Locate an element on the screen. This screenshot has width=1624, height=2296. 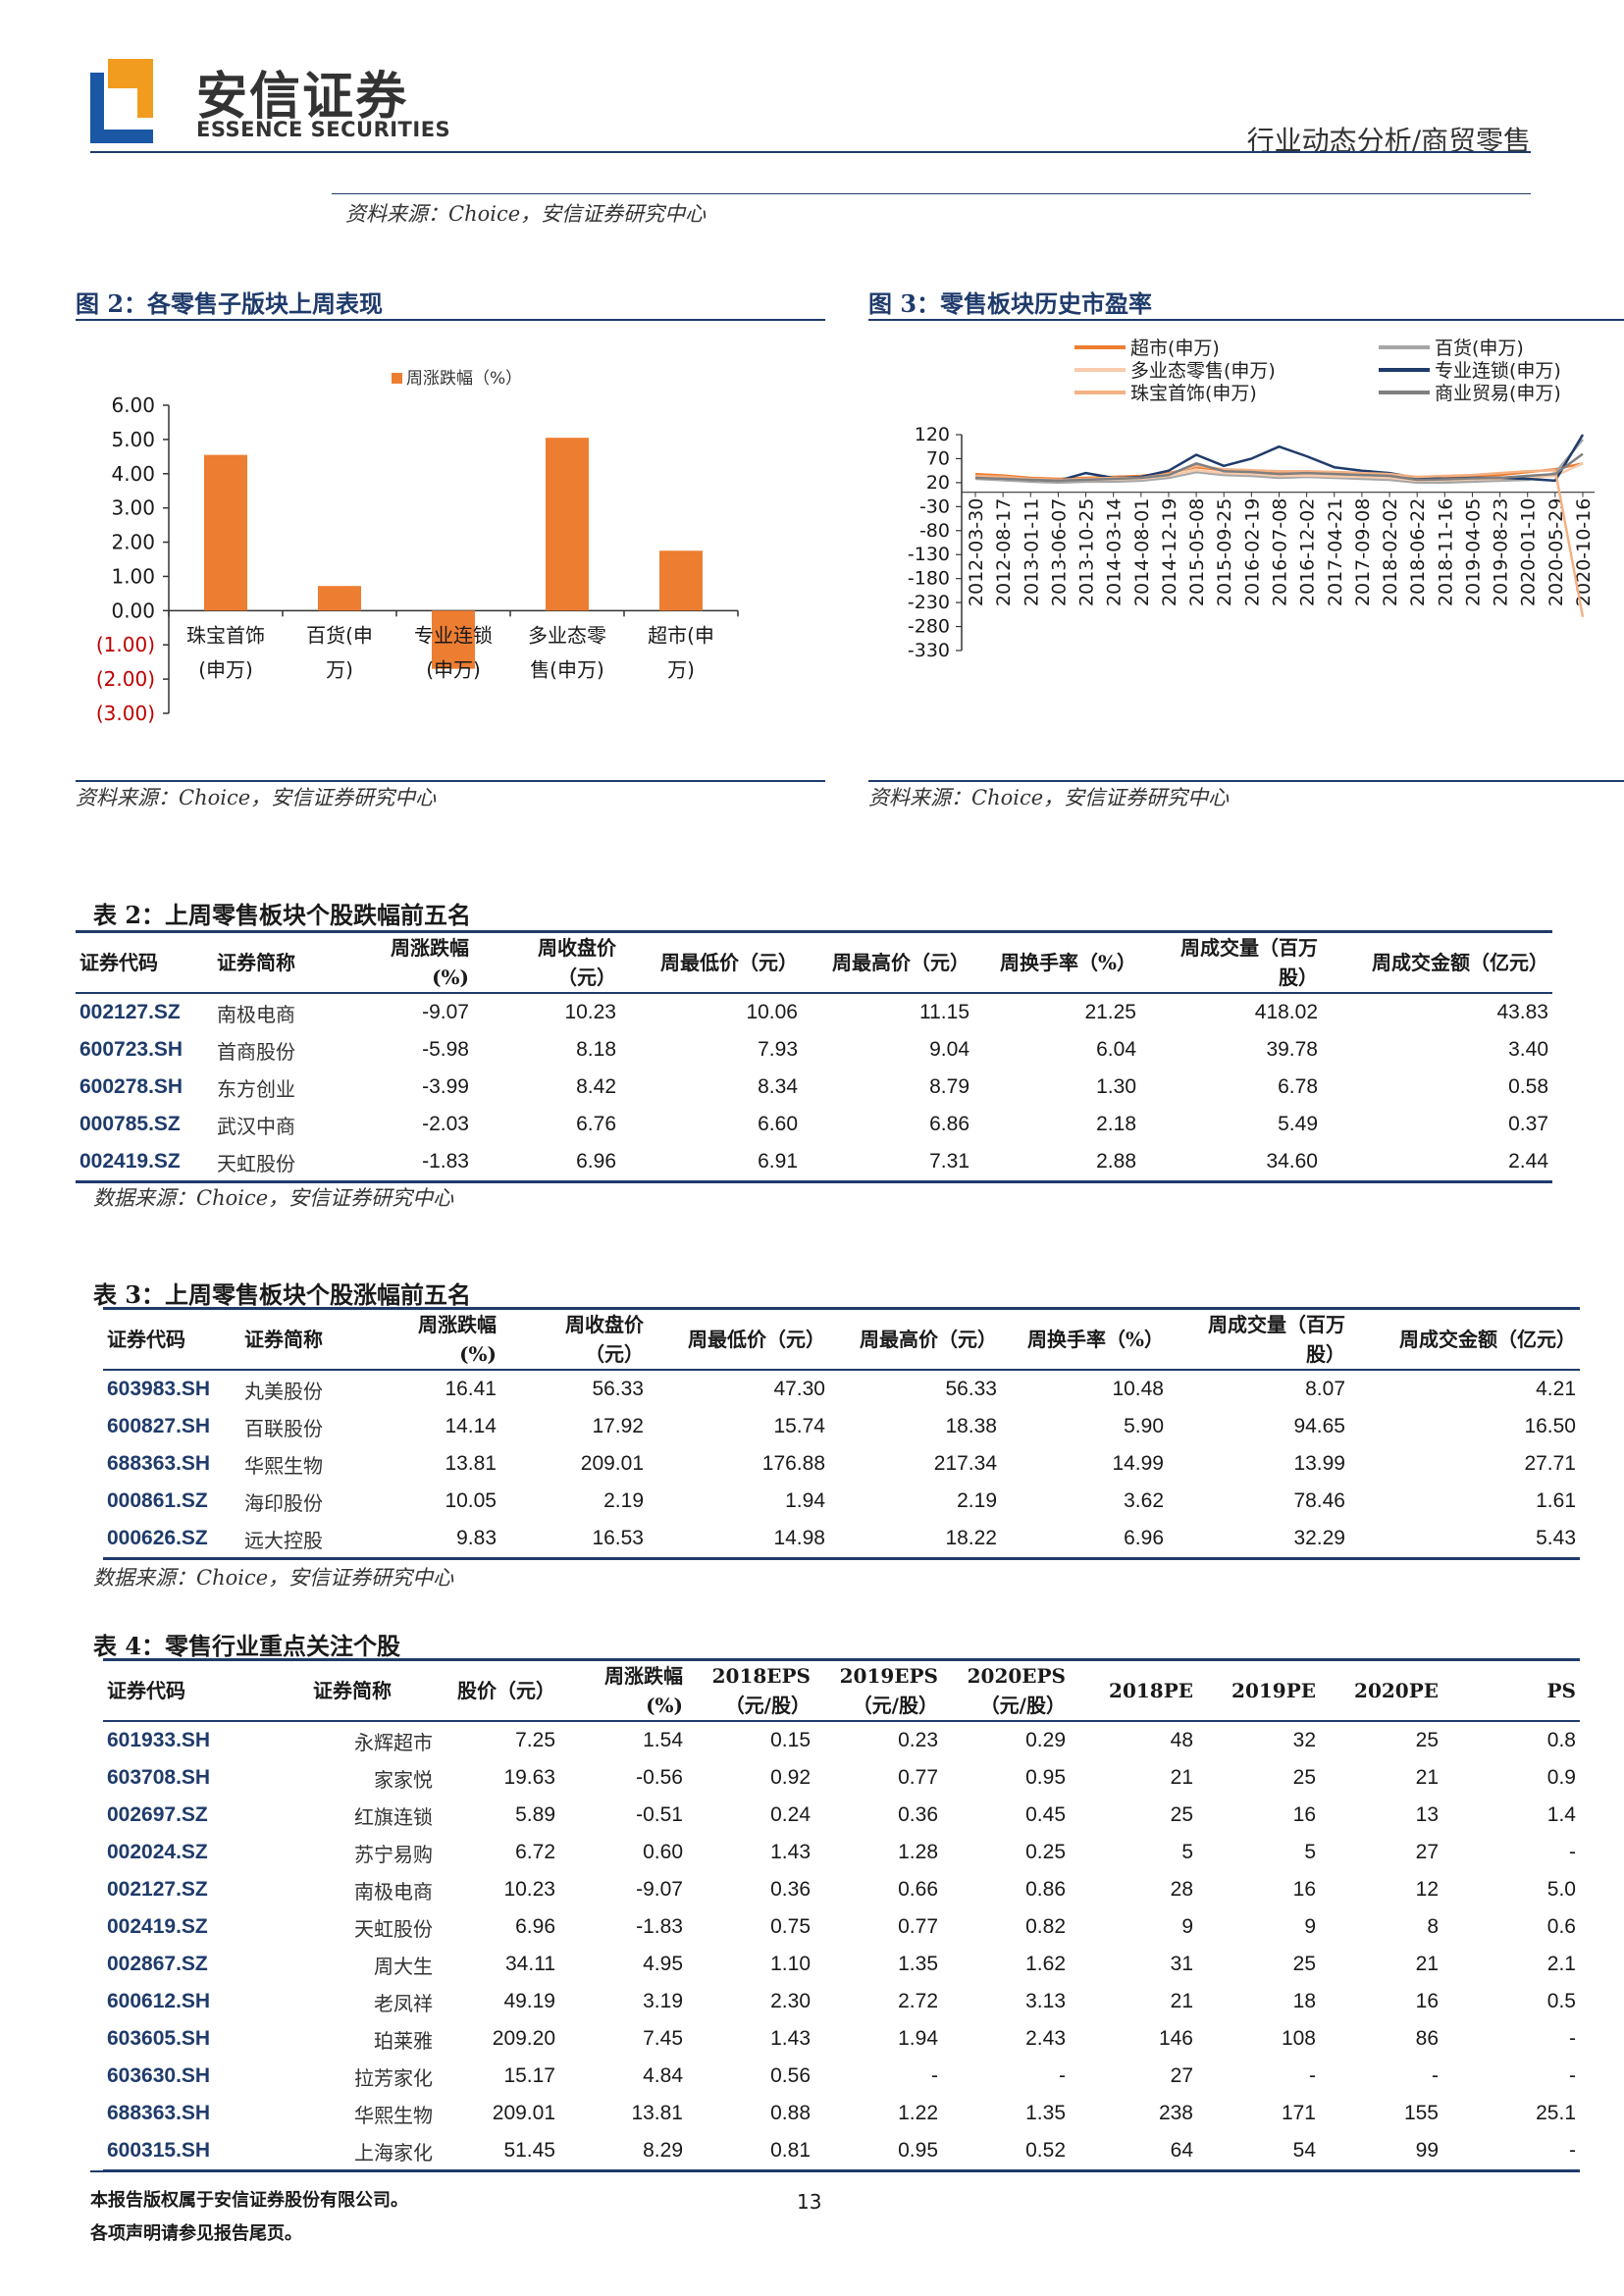
y-tick-label: -330 is located at coordinates (929, 650).